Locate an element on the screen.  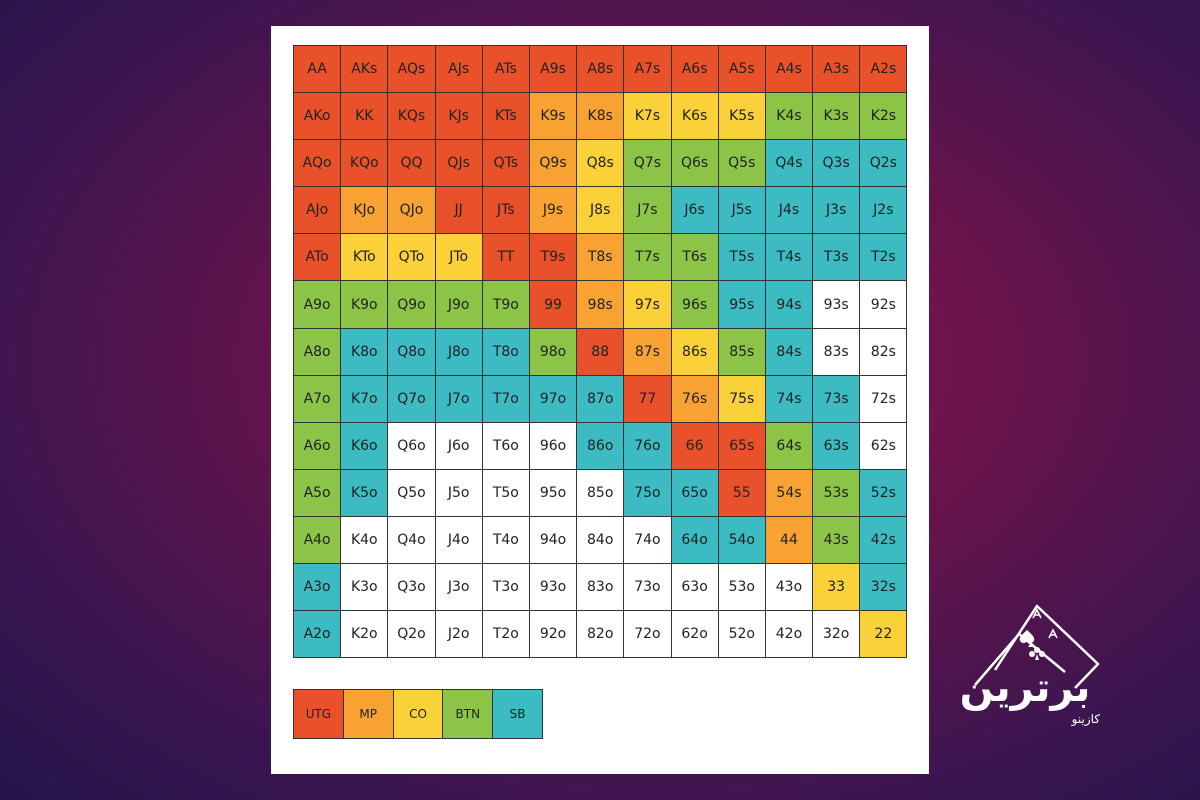
hand-cell: K4o is located at coordinates (365, 540).